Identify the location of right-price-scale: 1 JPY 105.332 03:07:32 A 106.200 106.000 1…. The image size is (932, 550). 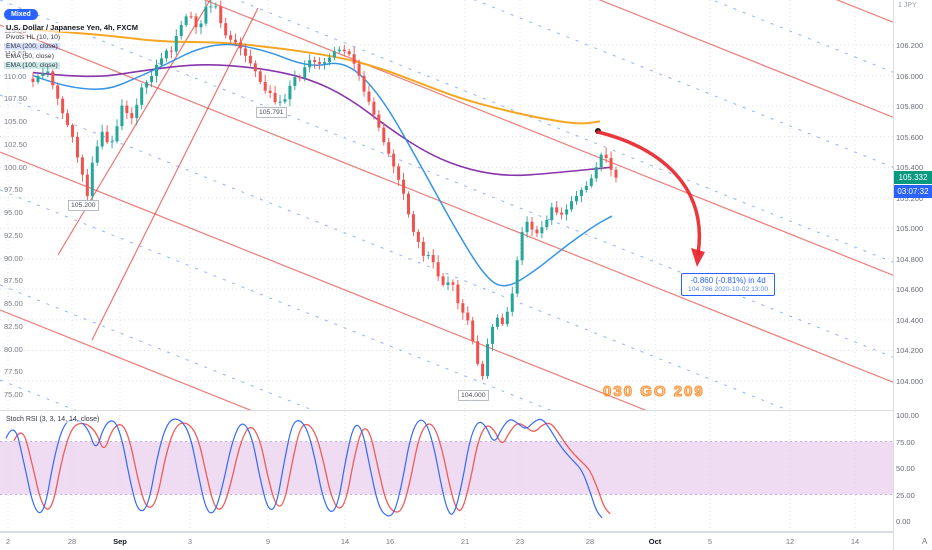
(912, 275).